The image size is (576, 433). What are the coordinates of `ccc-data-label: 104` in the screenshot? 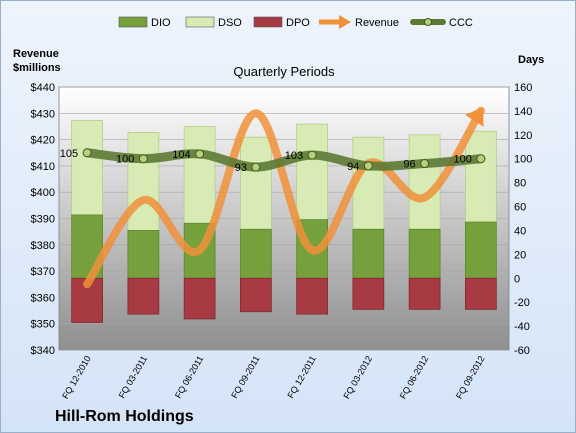 It's located at (181, 155).